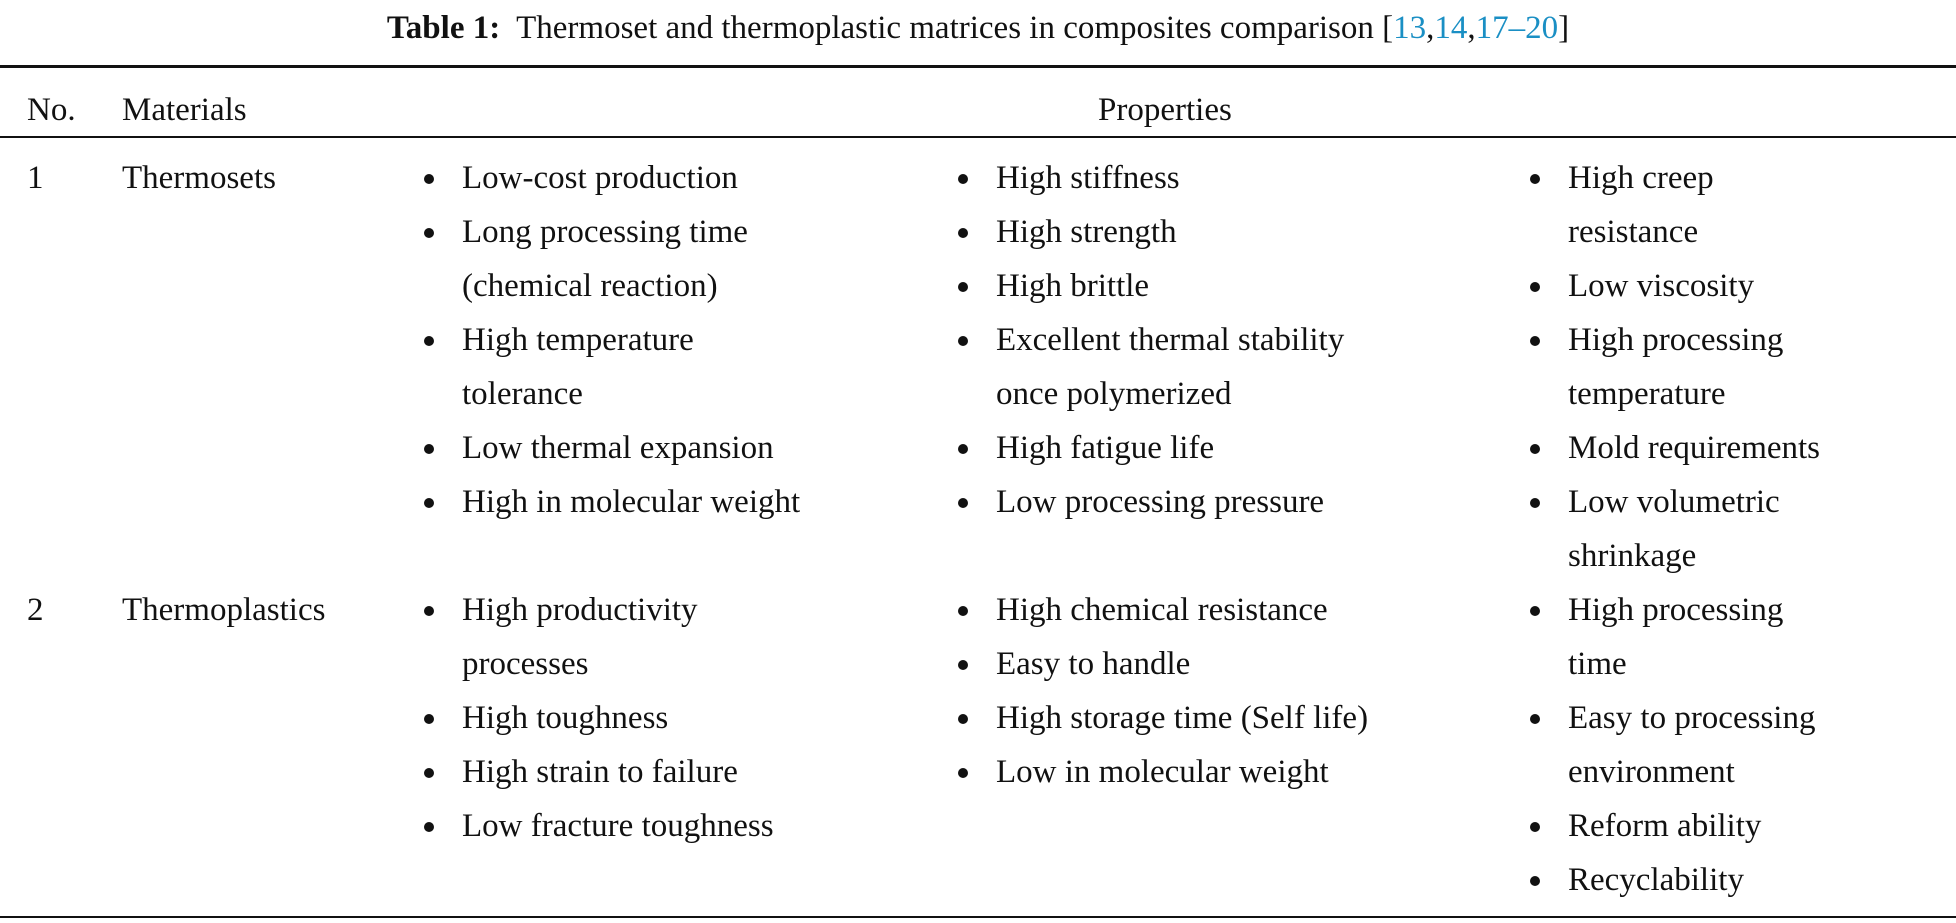 The height and width of the screenshot is (923, 1956). What do you see at coordinates (1151, 232) in the screenshot?
I see `property-item: High strength` at bounding box center [1151, 232].